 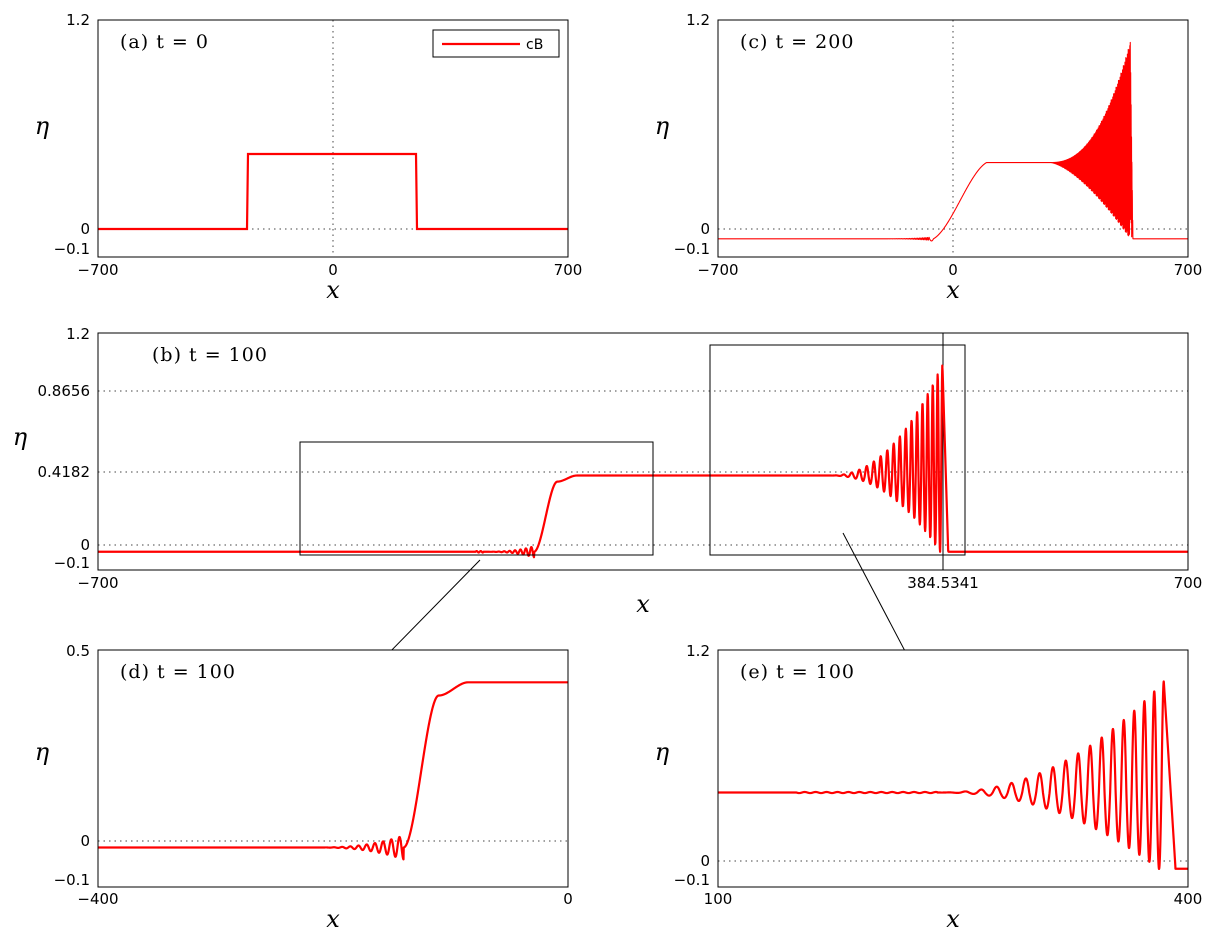 What do you see at coordinates (78, 651) in the screenshot?
I see `y-tick-0.5: 0.5` at bounding box center [78, 651].